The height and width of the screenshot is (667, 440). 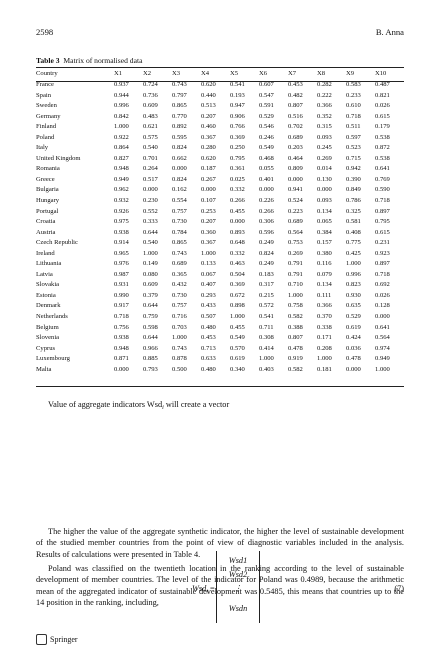 What do you see at coordinates (150, 179) in the screenshot?
I see `value-cell: 0.517` at bounding box center [150, 179].